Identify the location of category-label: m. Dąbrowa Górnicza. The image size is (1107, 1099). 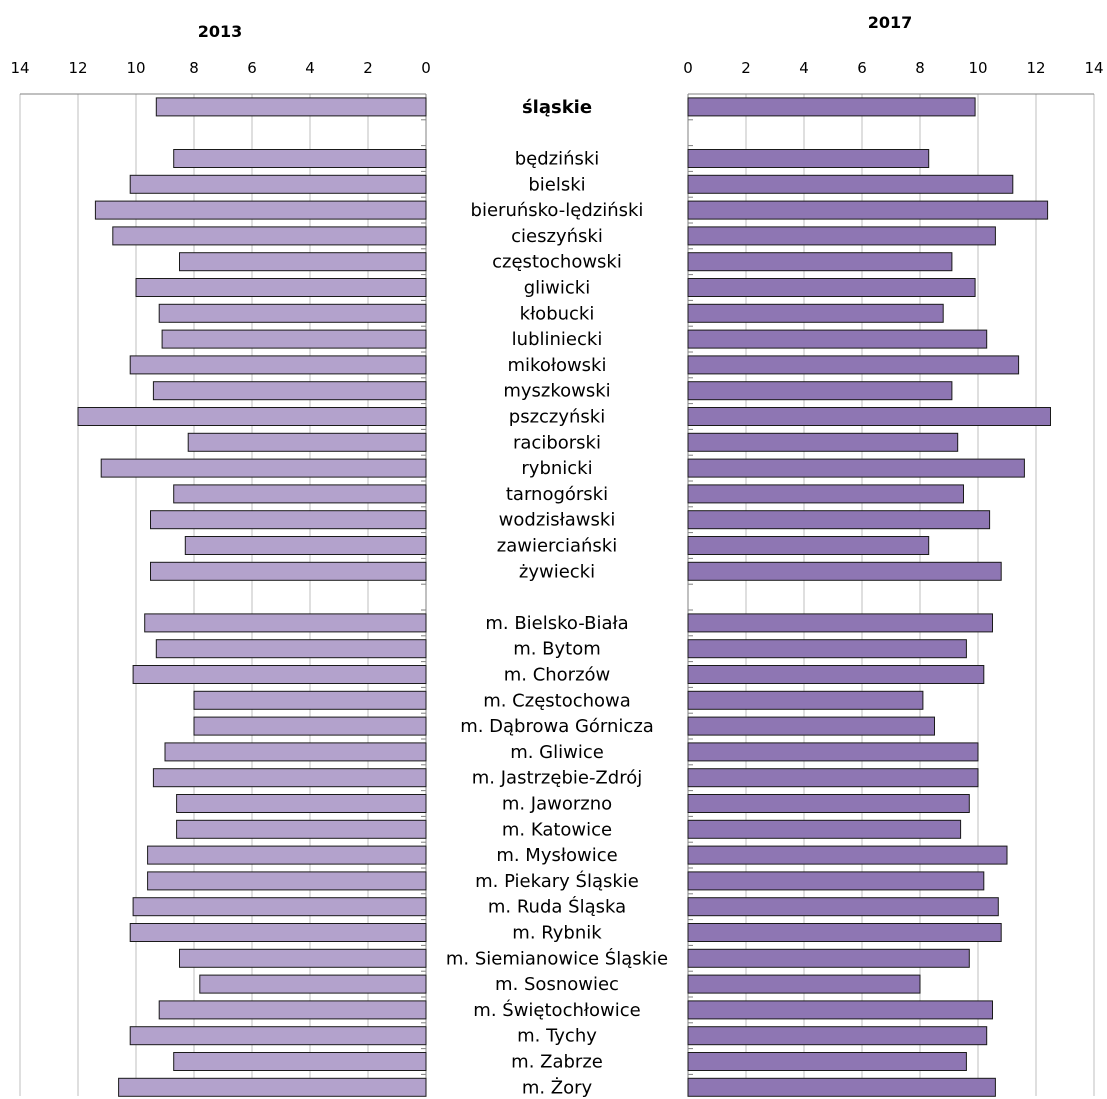
(557, 726).